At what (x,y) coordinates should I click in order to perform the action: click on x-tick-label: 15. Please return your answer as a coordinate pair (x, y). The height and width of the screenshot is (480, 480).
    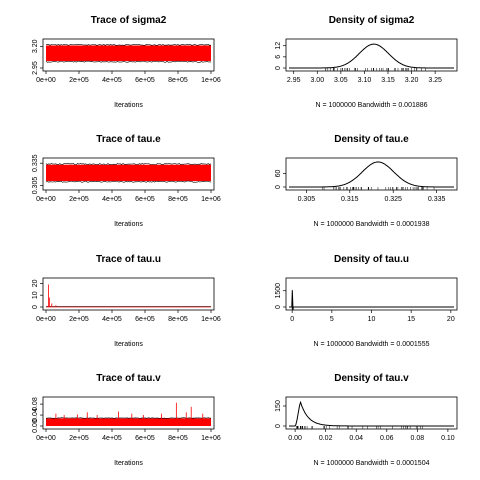
    Looking at the image, I should click on (411, 319).